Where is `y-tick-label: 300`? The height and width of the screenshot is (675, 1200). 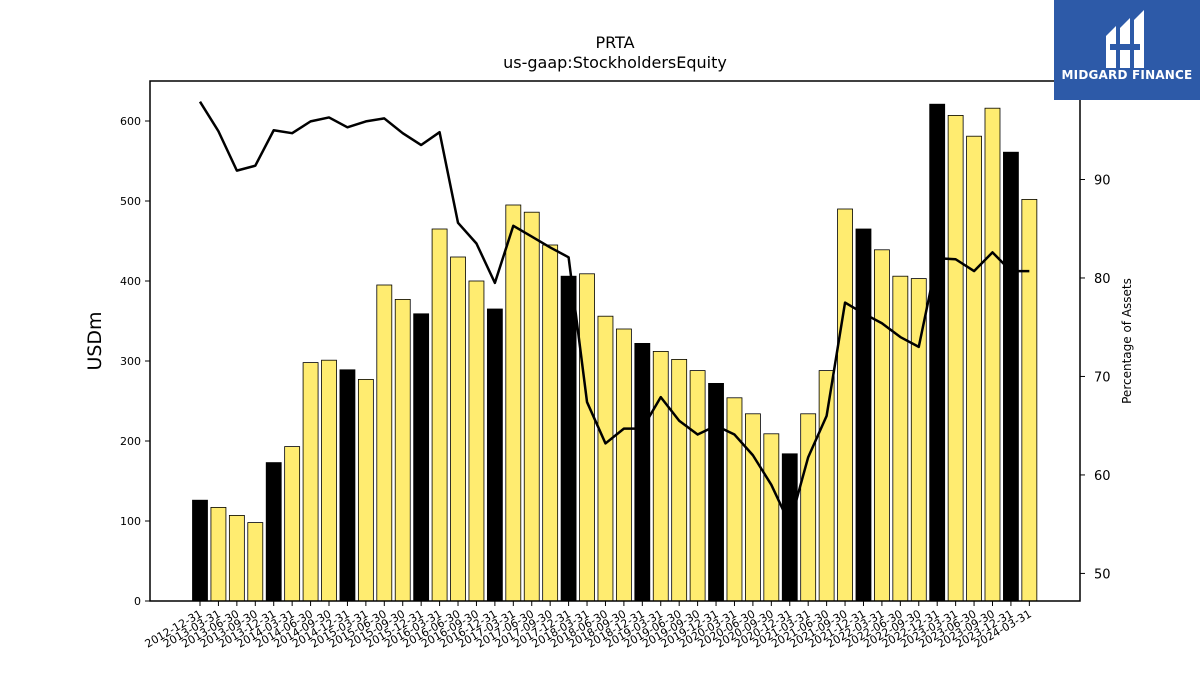 y-tick-label: 300 is located at coordinates (130, 361).